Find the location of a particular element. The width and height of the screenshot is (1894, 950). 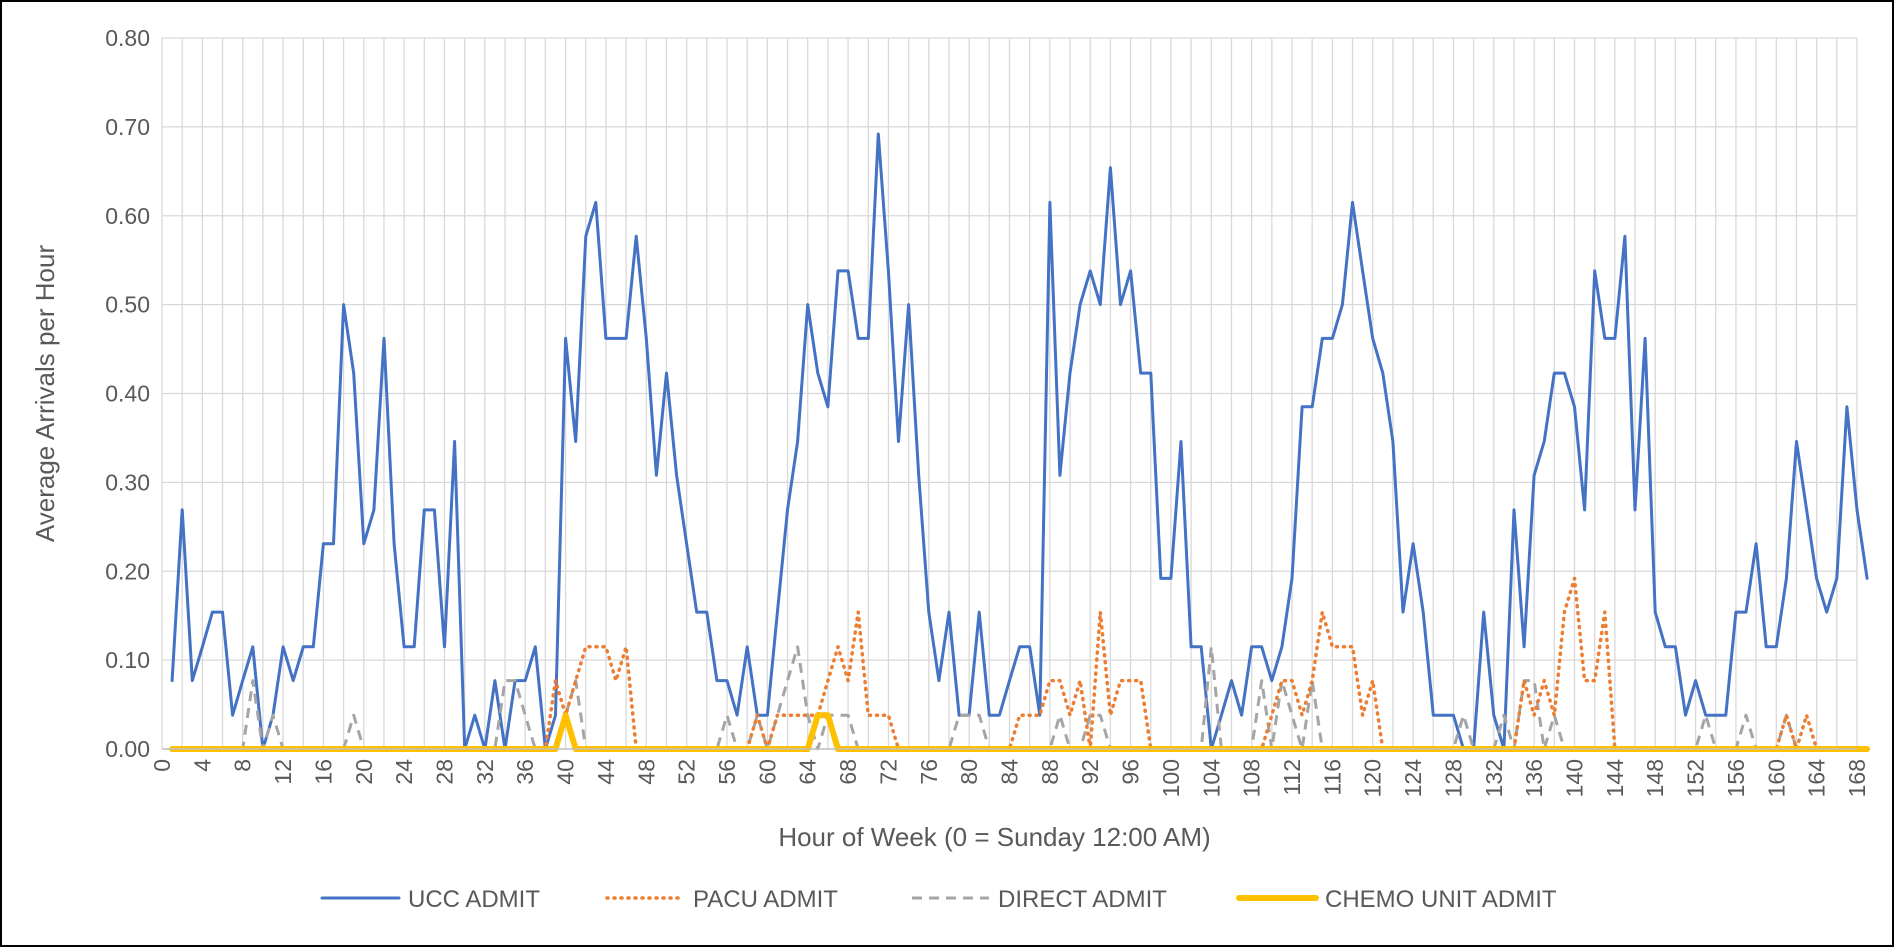

x-tick-label: 80 is located at coordinates (969, 772).